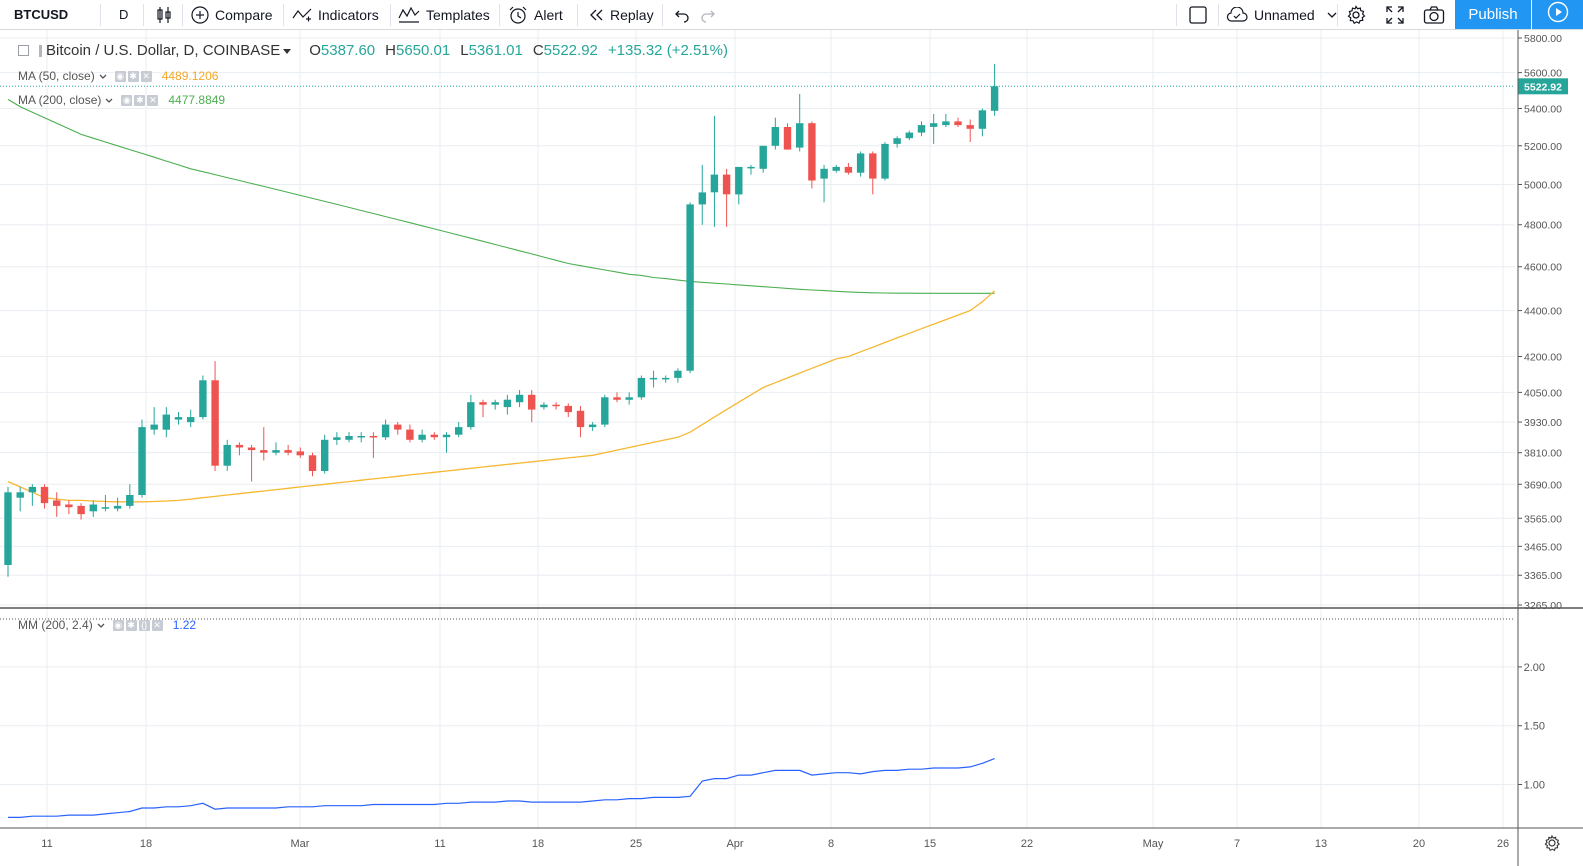 This screenshot has height=866, width=1583. I want to click on gear-icon-outline, so click(1552, 843).